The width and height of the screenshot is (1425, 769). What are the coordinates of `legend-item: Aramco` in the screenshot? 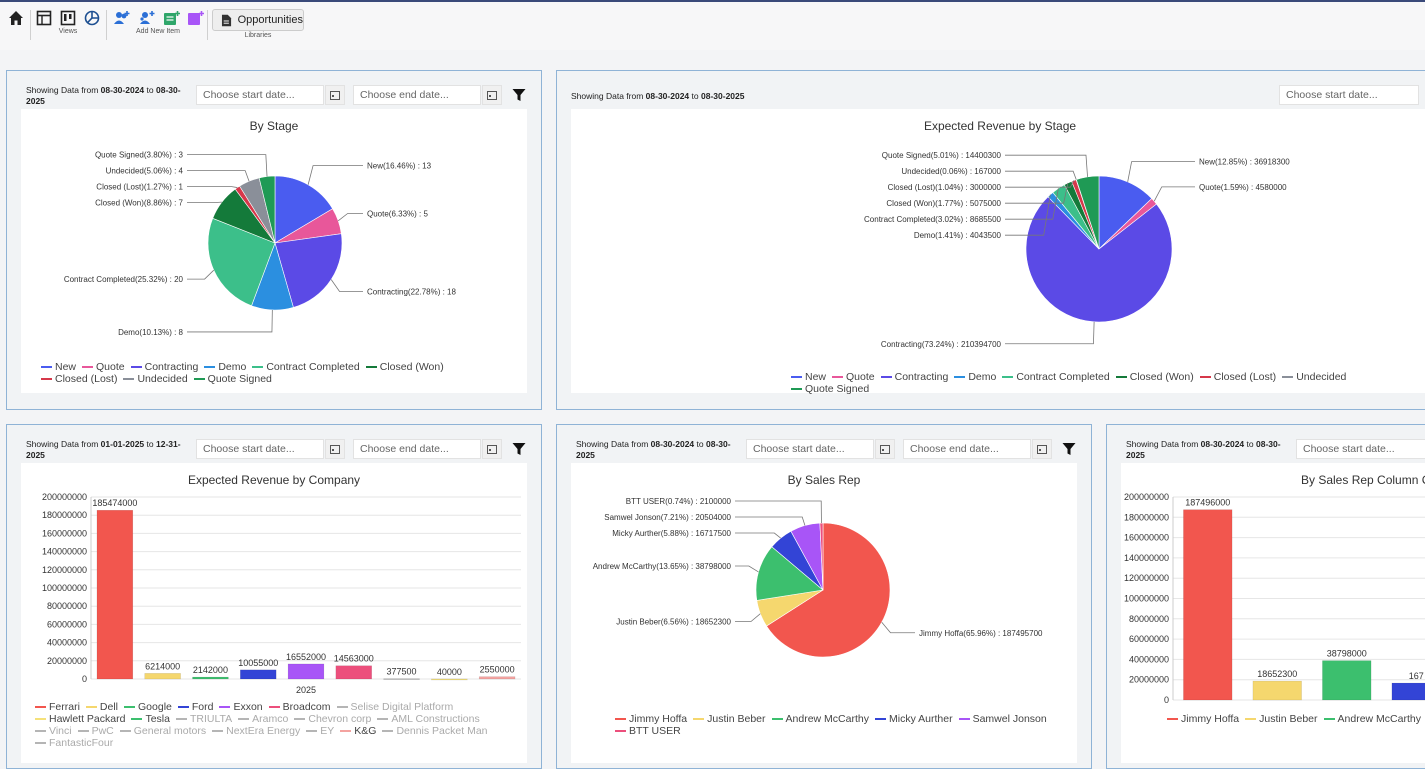 It's located at (263, 719).